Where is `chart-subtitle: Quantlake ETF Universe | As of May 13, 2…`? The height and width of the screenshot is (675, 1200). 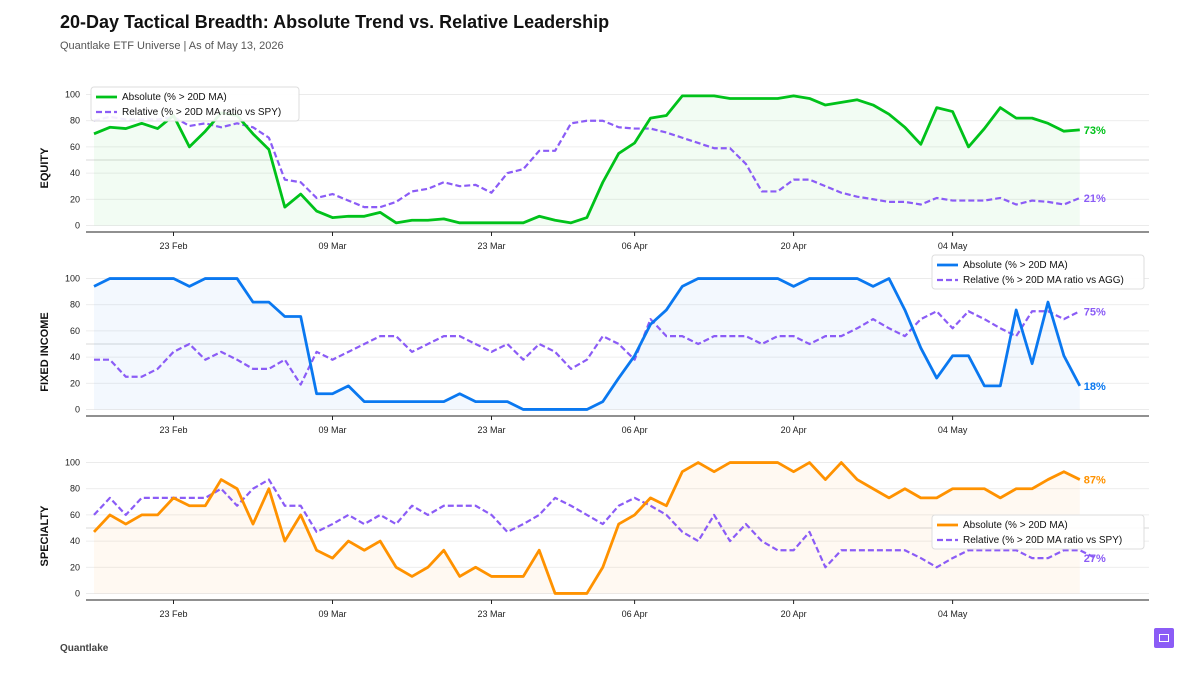
chart-subtitle: Quantlake ETF Universe | As of May 13, 2… is located at coordinates (172, 46).